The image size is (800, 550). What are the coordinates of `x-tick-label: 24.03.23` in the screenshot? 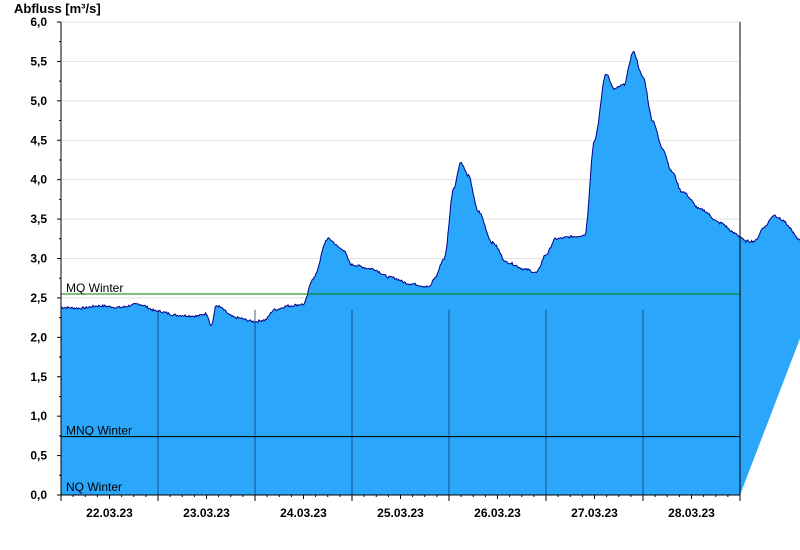 It's located at (303, 513).